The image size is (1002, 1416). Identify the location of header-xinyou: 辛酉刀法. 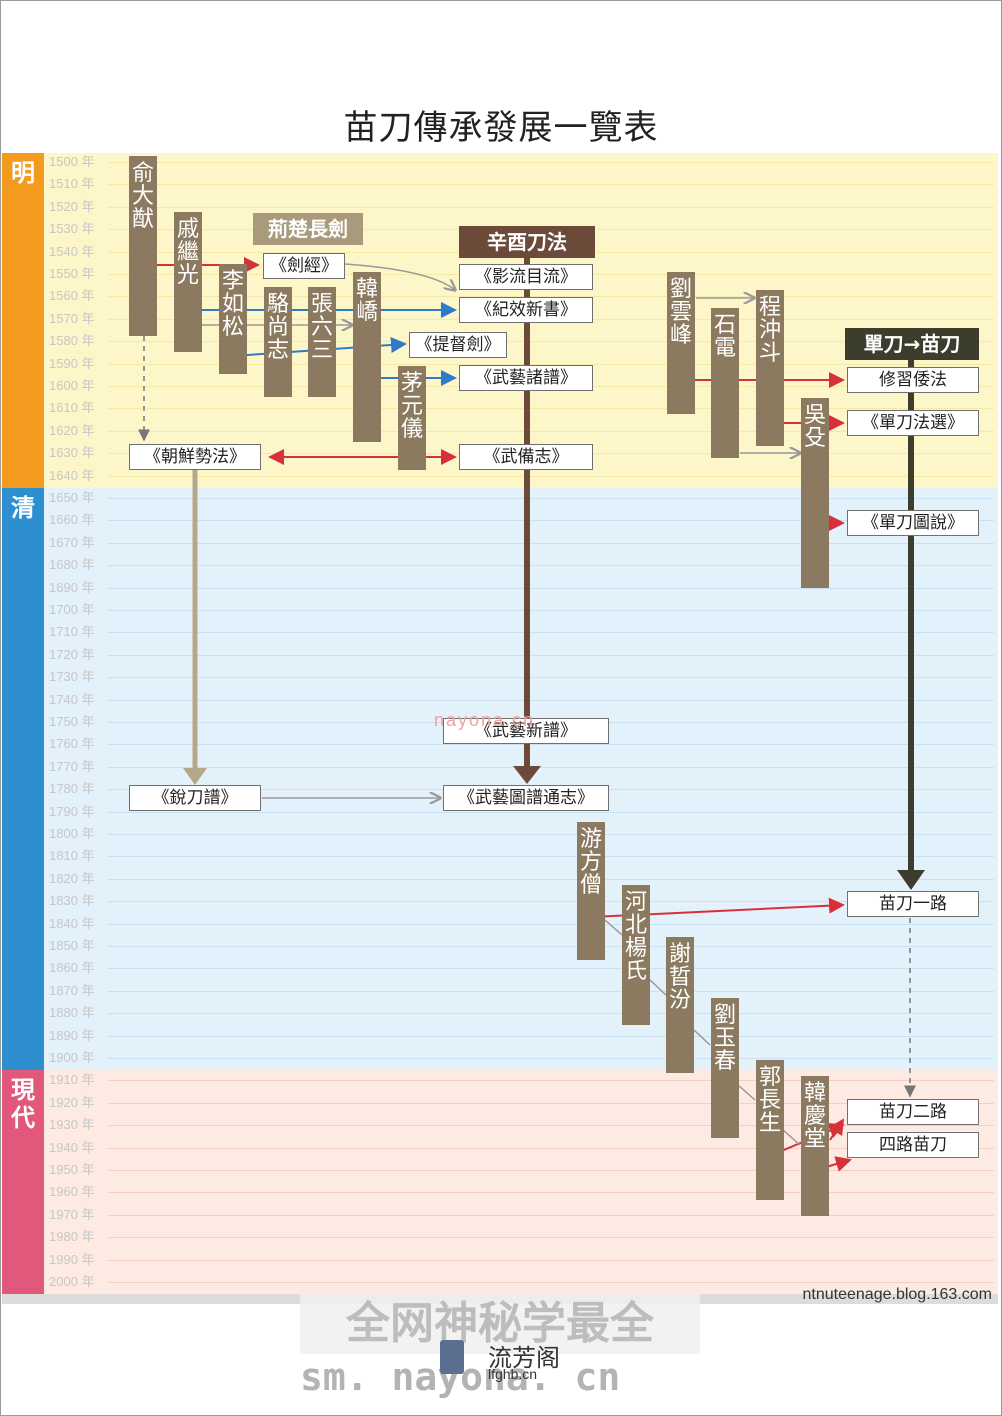
(527, 242).